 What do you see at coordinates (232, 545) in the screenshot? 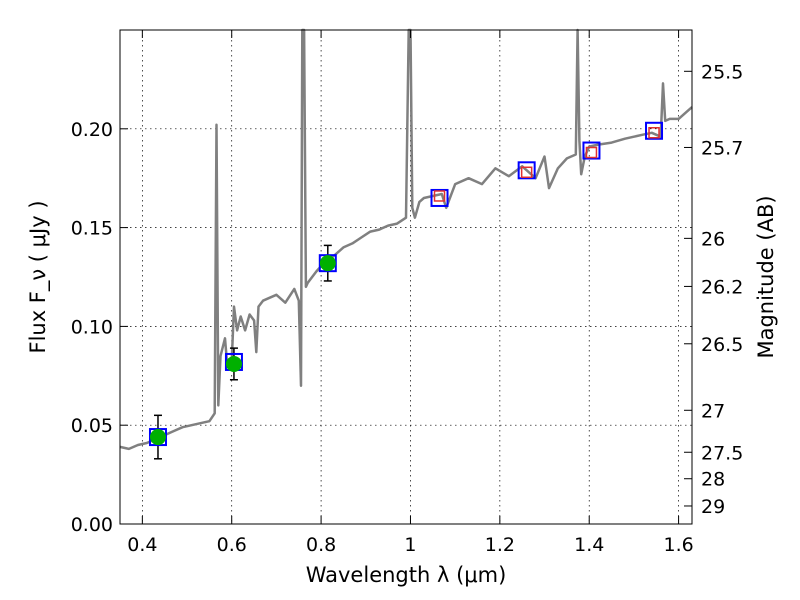
I see `x-tick-label: 0.6` at bounding box center [232, 545].